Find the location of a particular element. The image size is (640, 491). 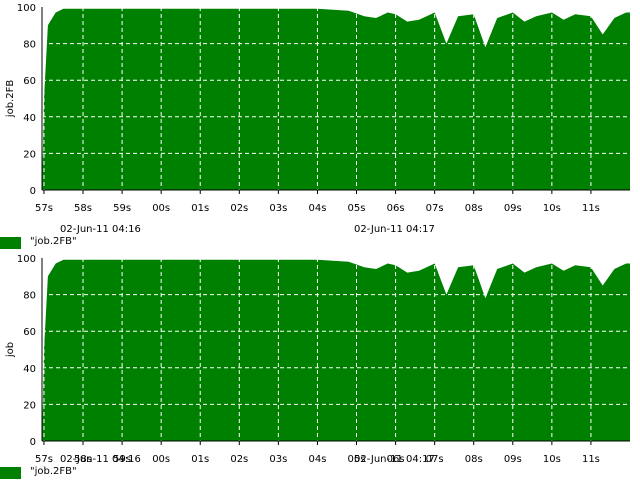

y-axis-label: job is located at coordinates (10, 350).